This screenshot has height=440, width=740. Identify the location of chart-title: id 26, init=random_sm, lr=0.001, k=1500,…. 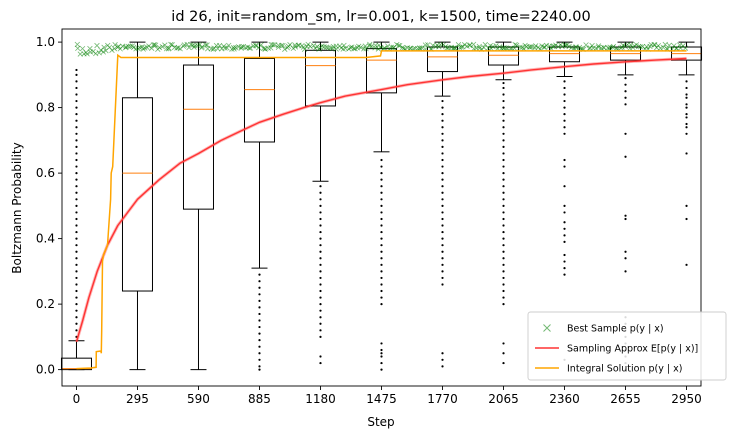
(380, 17).